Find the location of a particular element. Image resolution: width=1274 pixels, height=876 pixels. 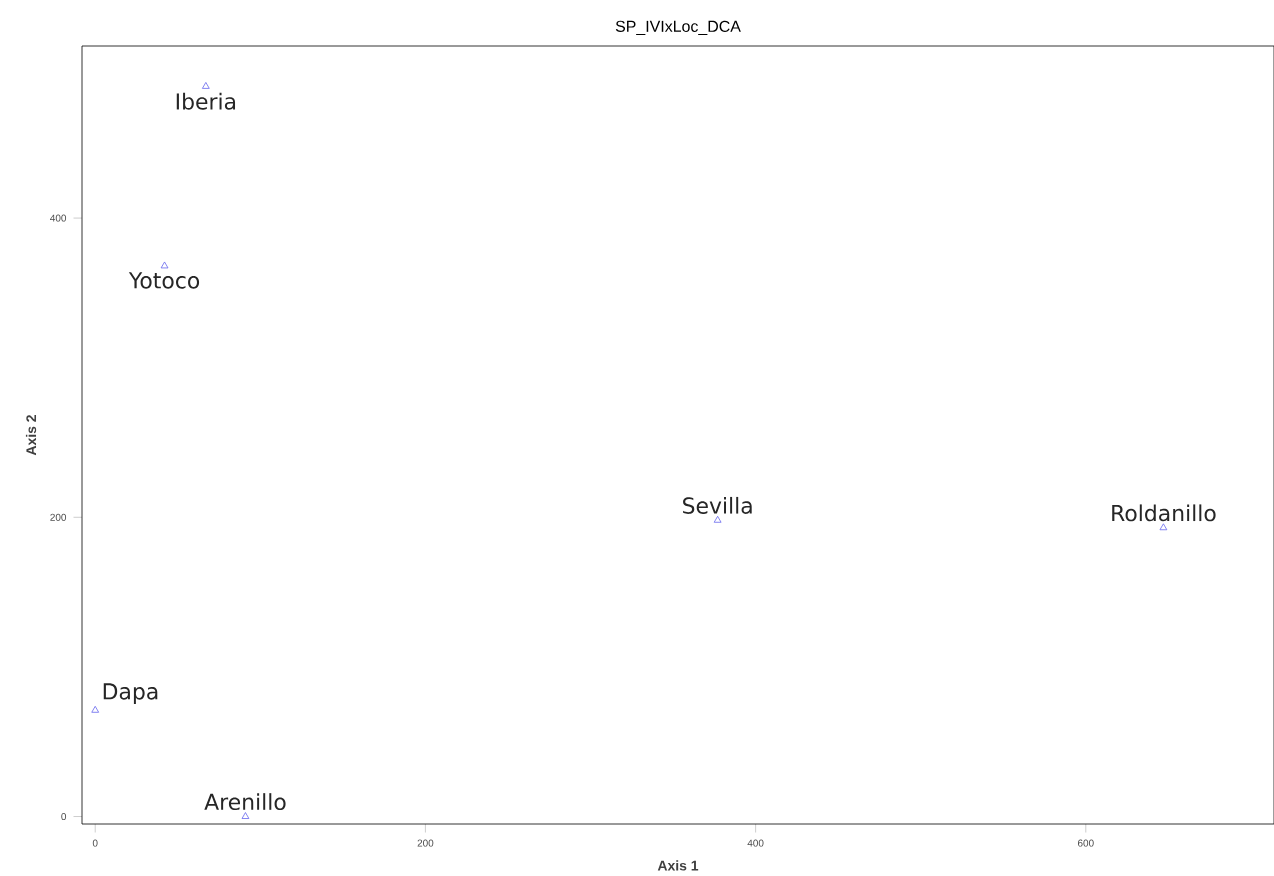

annotation: Arenillo is located at coordinates (245, 802).